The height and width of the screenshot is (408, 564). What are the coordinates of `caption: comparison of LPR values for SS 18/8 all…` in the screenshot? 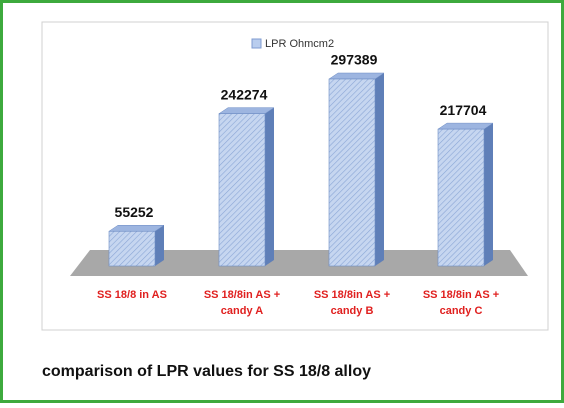 It's located at (206, 371).